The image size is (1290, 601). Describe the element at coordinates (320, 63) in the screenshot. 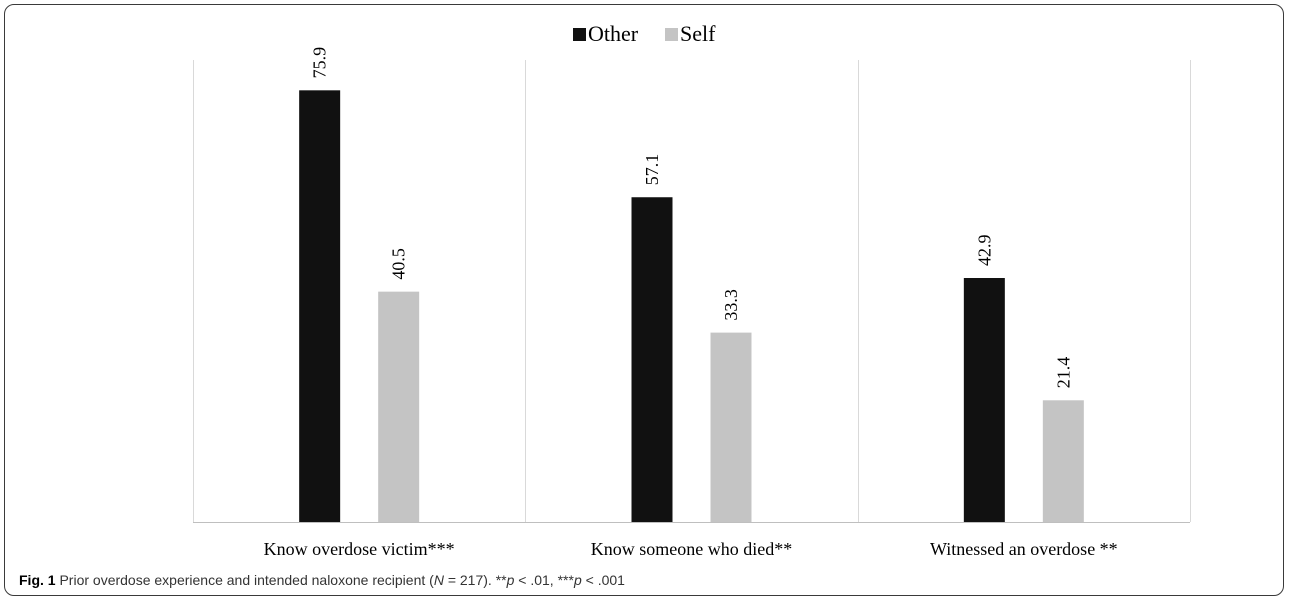

I see `data-label: 75.9` at that location.